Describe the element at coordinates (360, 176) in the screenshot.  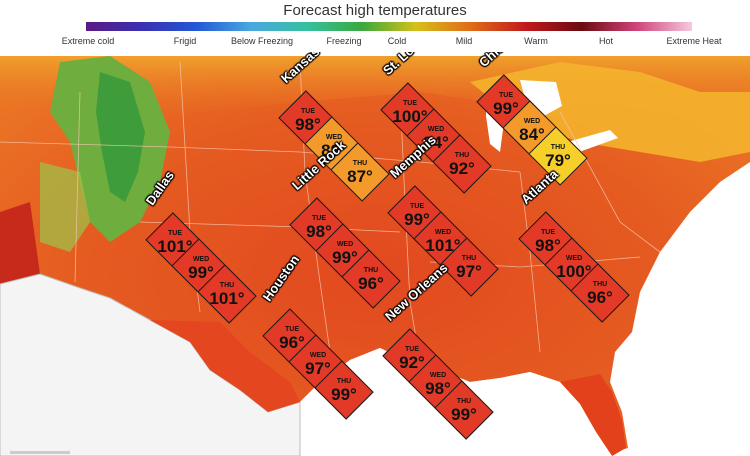
I see `temperature-value: 87°` at that location.